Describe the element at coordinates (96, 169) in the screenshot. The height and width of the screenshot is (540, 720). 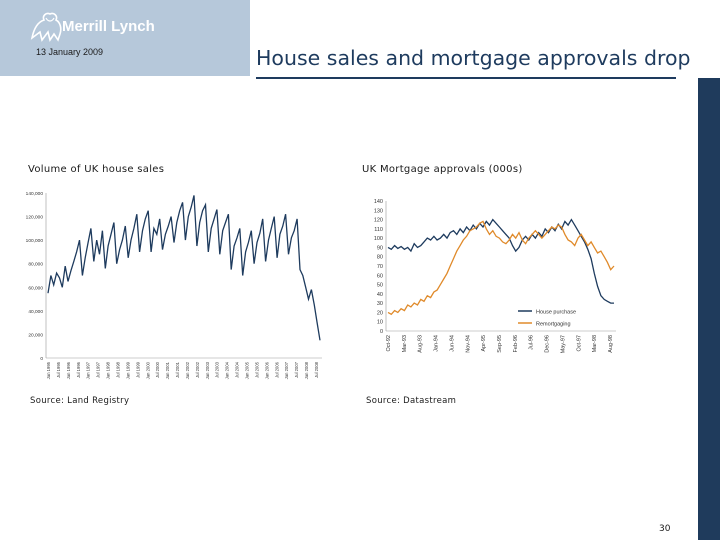
I see `chart-1-title: Volume of UK house sales` at that location.